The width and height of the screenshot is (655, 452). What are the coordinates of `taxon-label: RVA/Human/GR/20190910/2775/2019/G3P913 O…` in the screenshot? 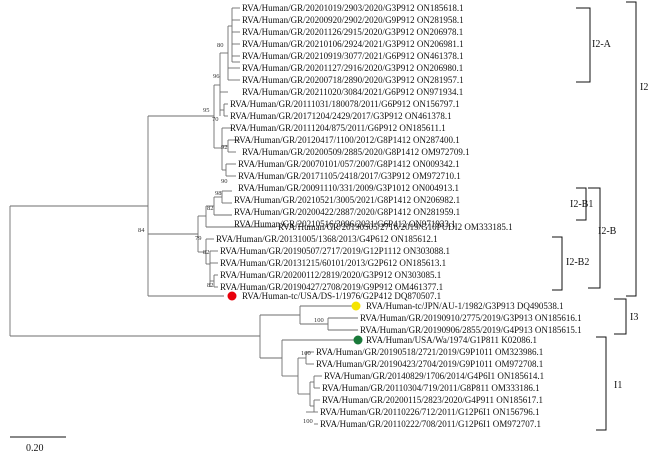 It's located at (471, 318).